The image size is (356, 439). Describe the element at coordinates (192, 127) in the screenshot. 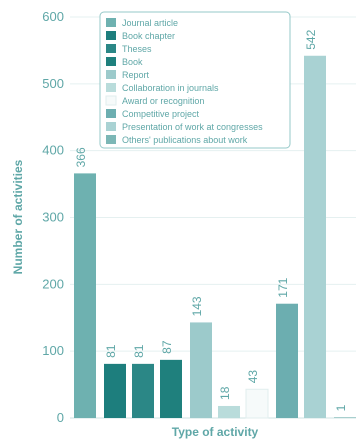

I see `legend-label: Presentation of work at congresses` at that location.